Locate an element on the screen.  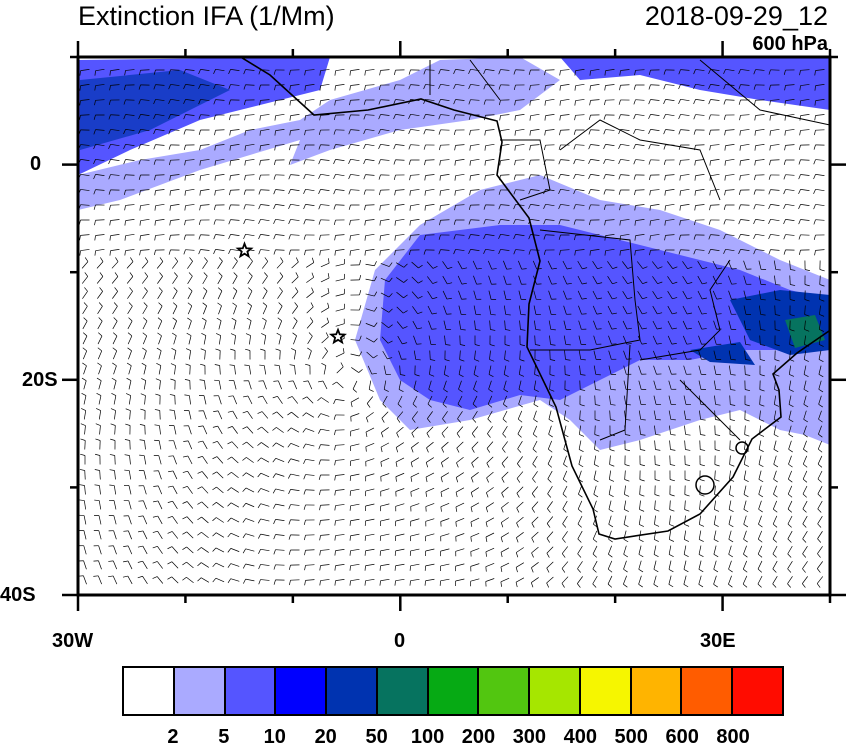
lon-label: 30E is located at coordinates (718, 641).